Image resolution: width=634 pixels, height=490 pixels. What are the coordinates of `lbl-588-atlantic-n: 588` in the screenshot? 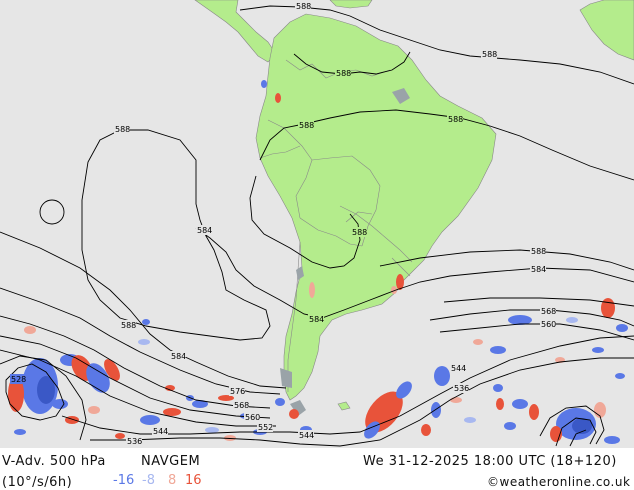 It's located at (489, 54).